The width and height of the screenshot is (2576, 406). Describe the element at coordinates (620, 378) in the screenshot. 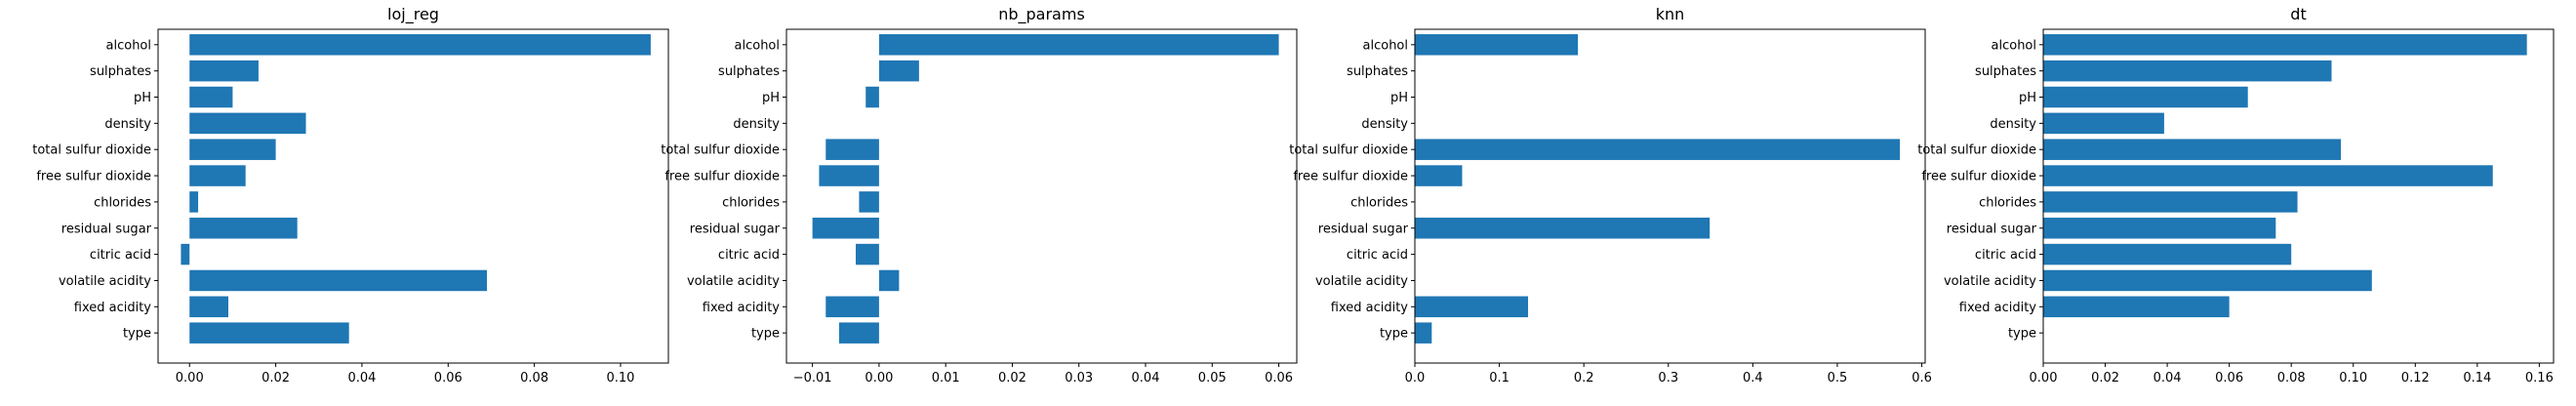

I see `x-tick-label: 0.10` at that location.